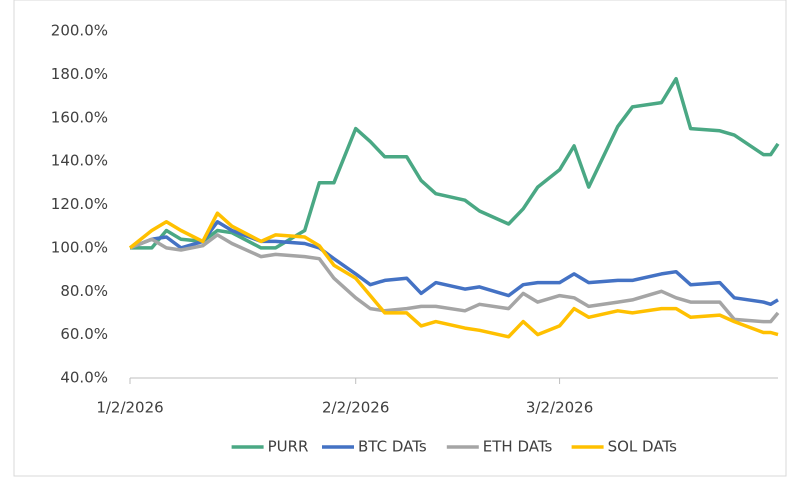 This screenshot has height=477, width=800. I want to click on x-tick-label: 1/2/2026, so click(129, 408).